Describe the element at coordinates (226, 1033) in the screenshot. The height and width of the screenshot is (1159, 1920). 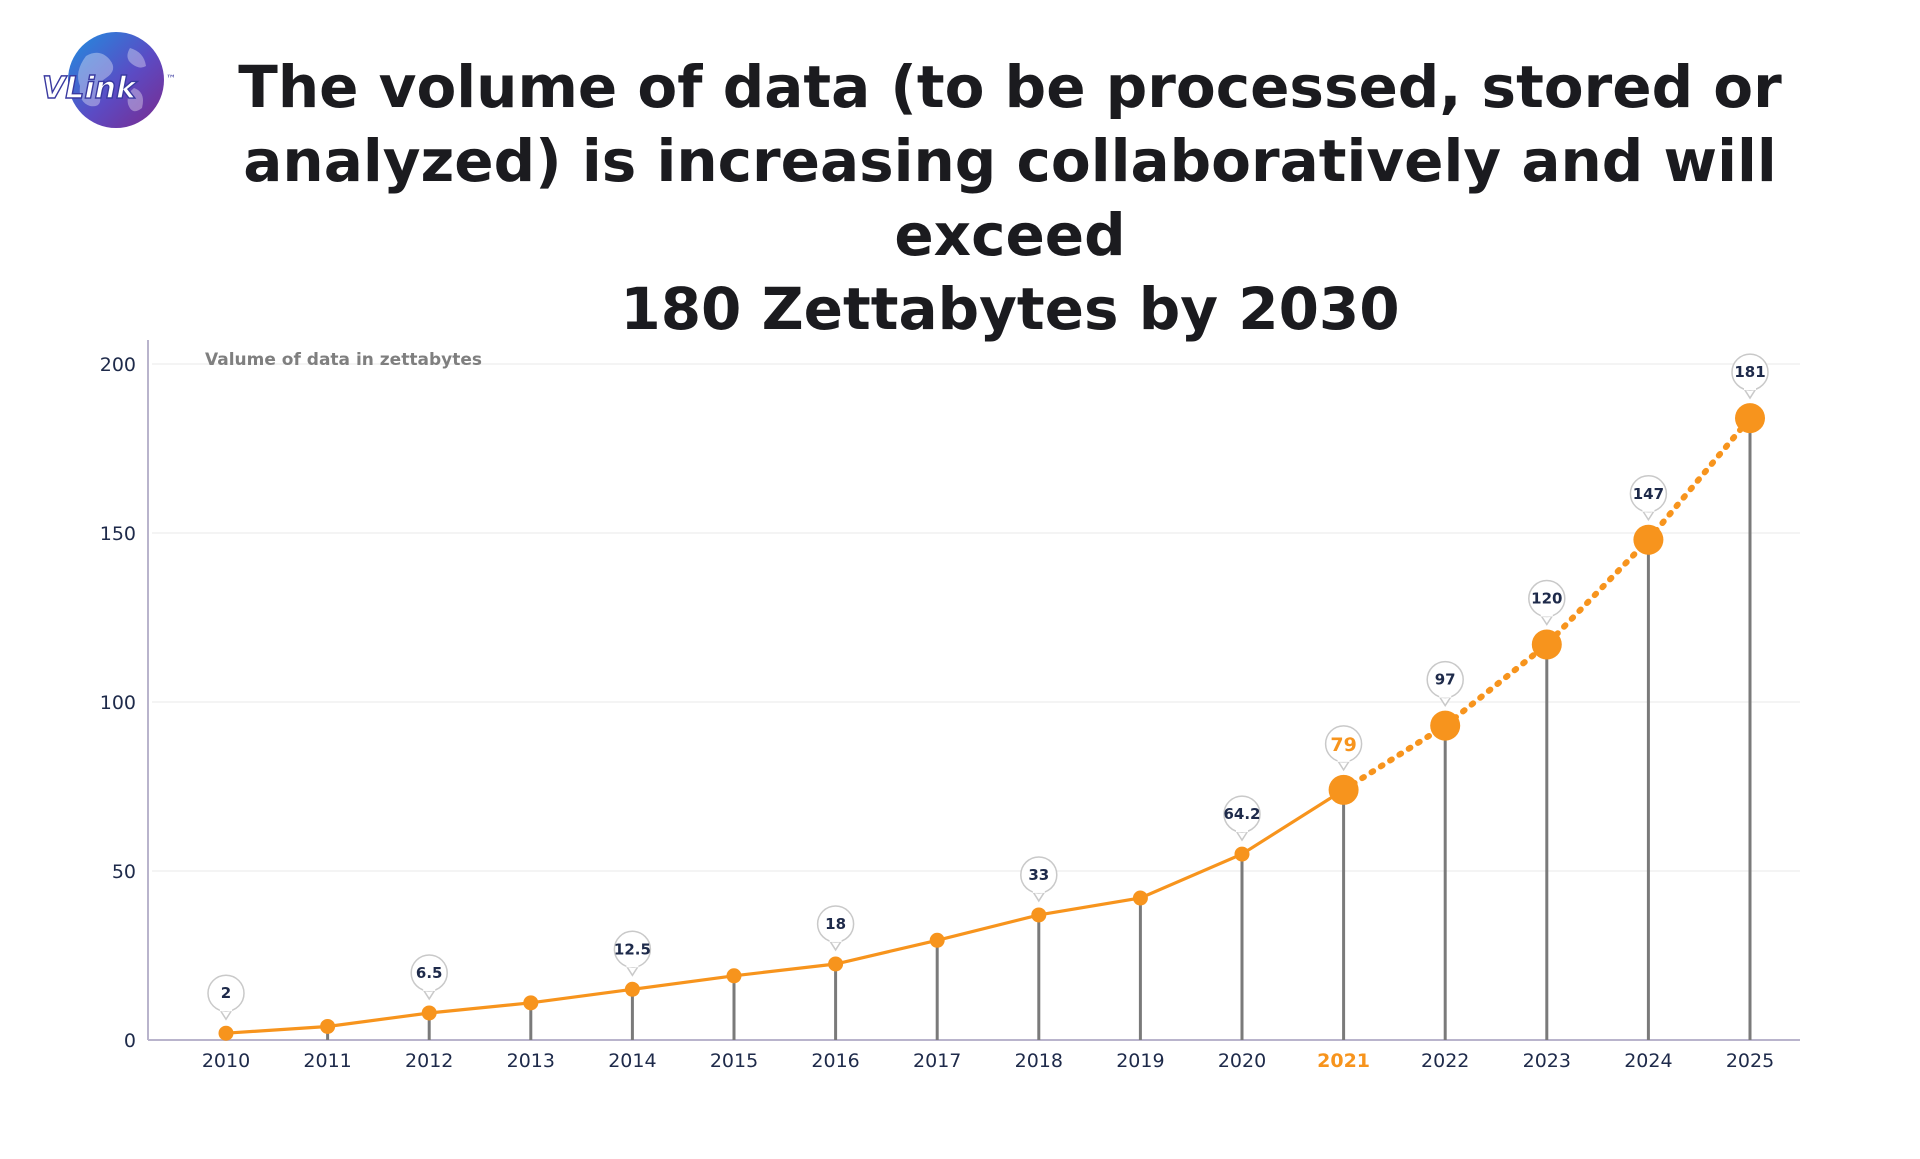
I see `data-point-2010` at that location.